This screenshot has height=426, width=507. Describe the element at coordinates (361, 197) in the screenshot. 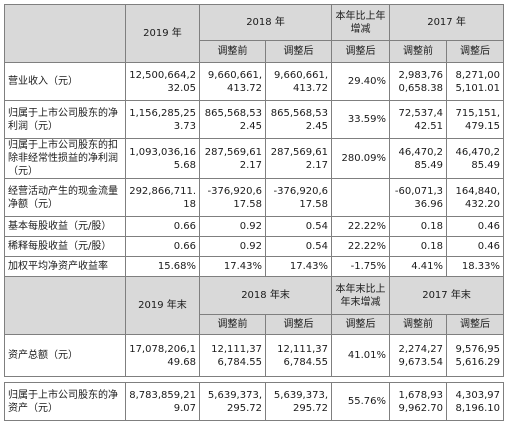

I see `value-change` at that location.